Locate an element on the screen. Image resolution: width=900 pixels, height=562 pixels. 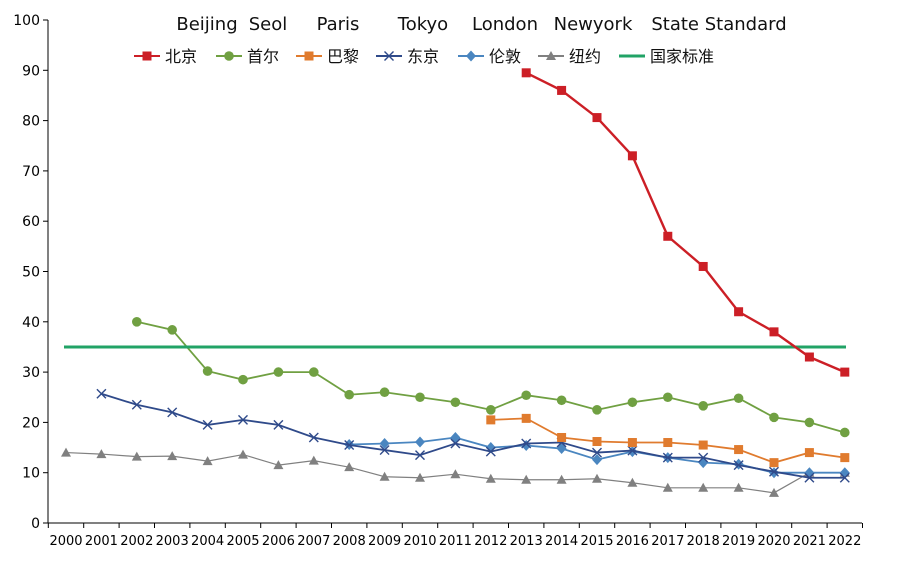
x-tick-label: 2015 is located at coordinates (596, 541).